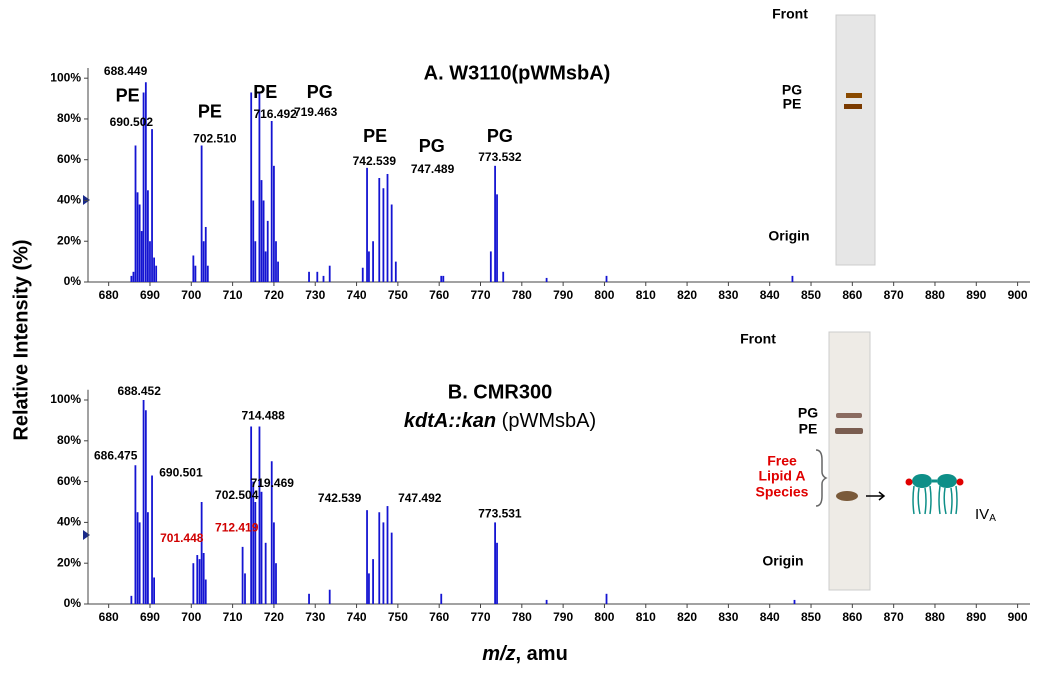 This screenshot has height=677, width=1050. I want to click on marker, so click(86, 535).